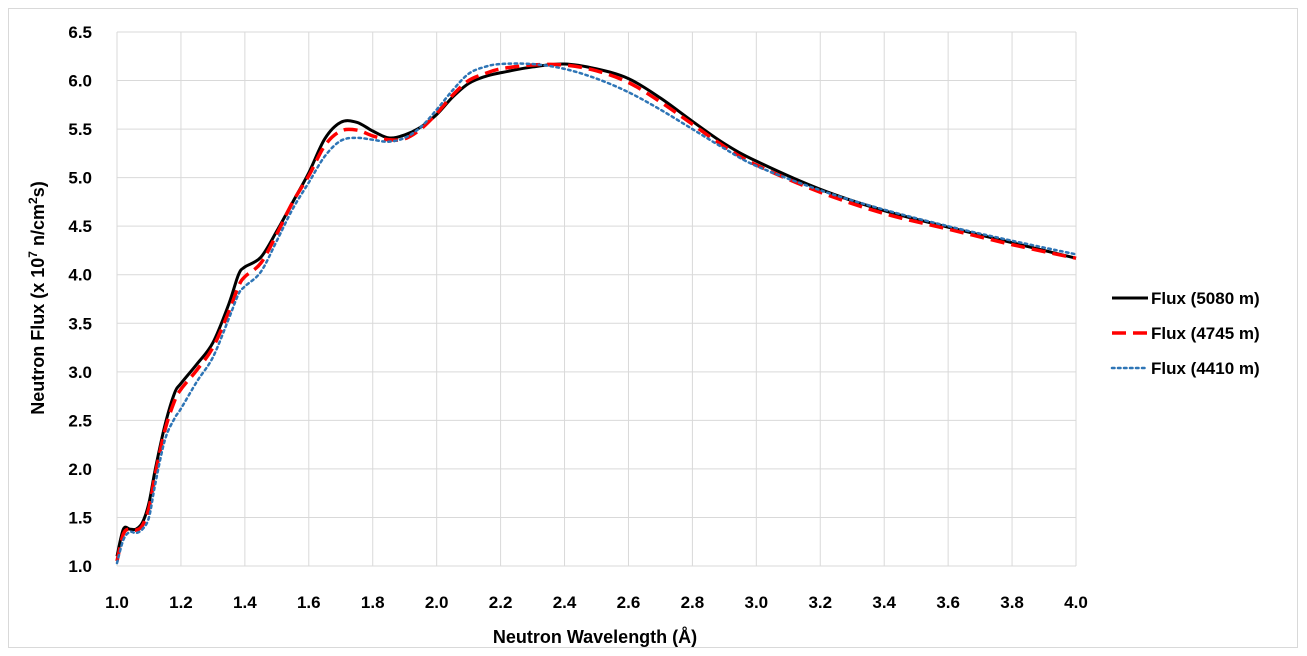 The width and height of the screenshot is (1307, 656). What do you see at coordinates (309, 602) in the screenshot?
I see `x-tick-label: 1.6` at bounding box center [309, 602].